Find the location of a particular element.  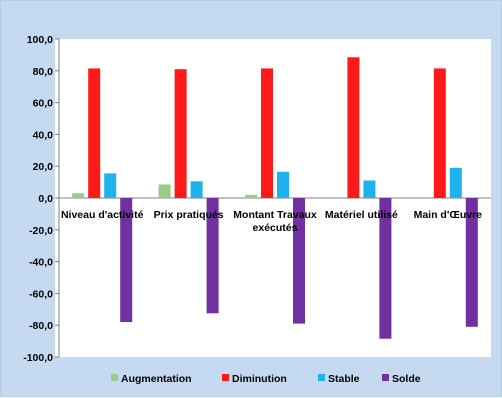

category-label: Prix pratiqués is located at coordinates (189, 215).